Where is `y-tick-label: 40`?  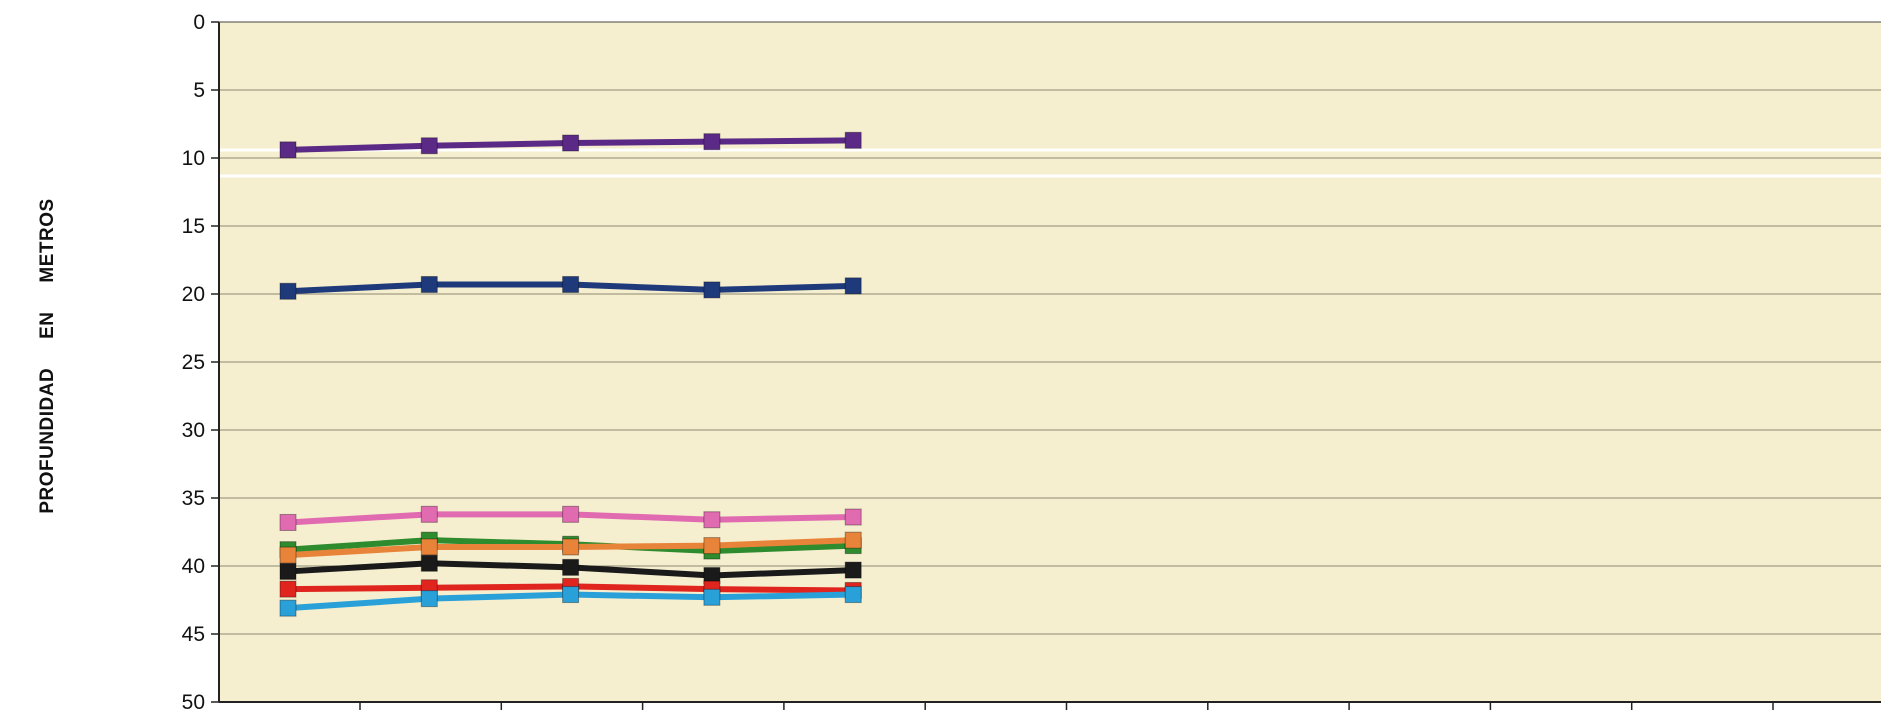 y-tick-label: 40 is located at coordinates (193, 566).